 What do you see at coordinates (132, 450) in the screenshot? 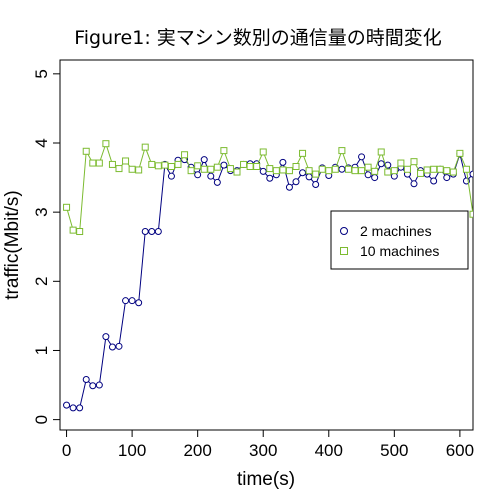
I see `x-tick-label: 100` at bounding box center [132, 450].